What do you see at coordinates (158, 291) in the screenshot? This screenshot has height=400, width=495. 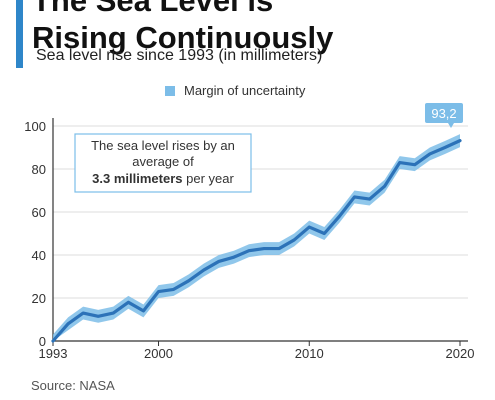 I see `data-point-2000` at bounding box center [158, 291].